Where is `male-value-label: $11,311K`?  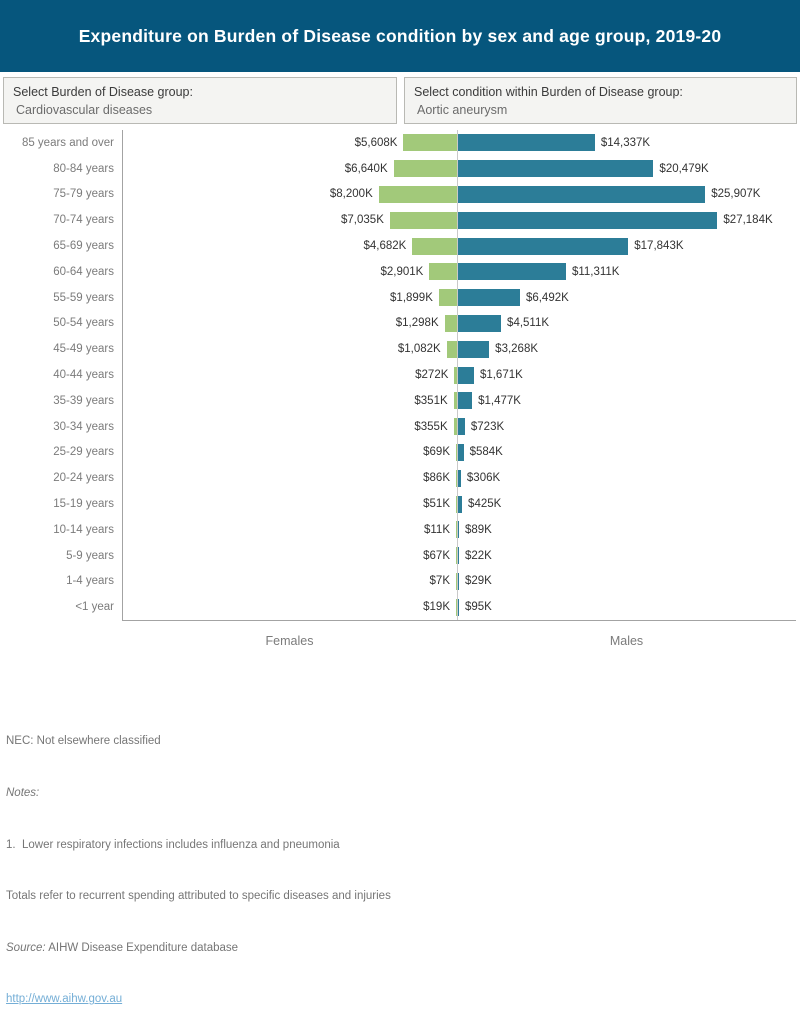
male-value-label: $11,311K is located at coordinates (595, 271).